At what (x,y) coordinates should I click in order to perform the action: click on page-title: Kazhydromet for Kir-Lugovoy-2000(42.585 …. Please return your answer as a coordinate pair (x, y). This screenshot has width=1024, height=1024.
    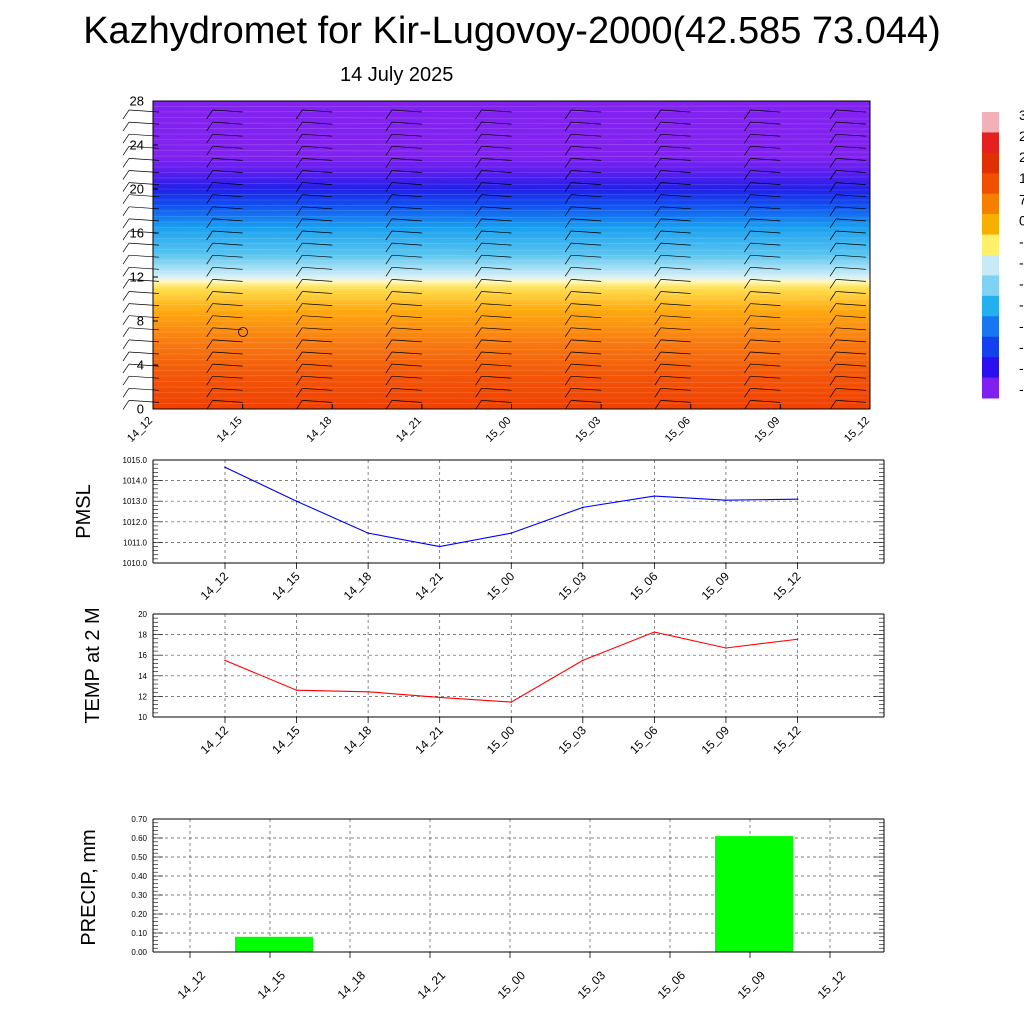
    Looking at the image, I should click on (512, 31).